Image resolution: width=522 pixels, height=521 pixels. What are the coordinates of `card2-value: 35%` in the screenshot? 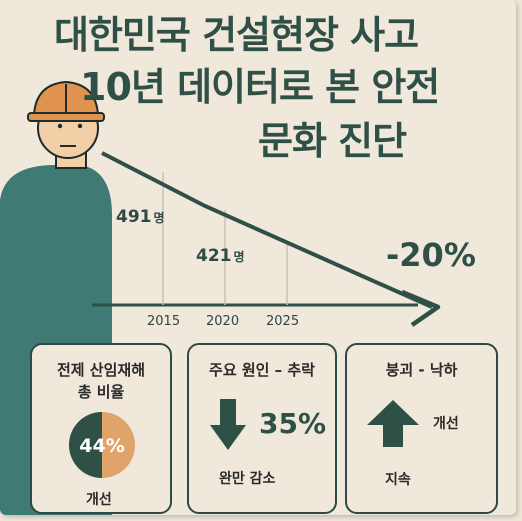 It's located at (293, 423).